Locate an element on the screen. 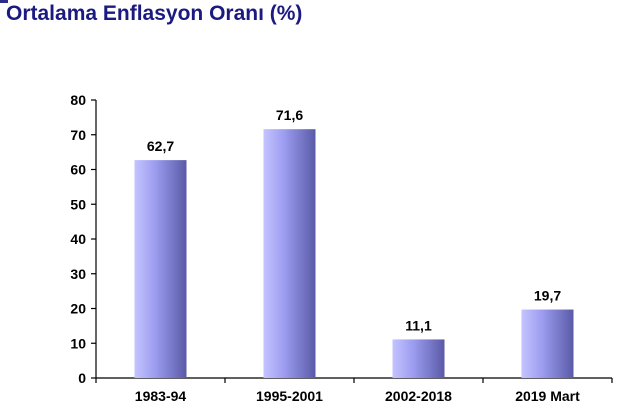 This screenshot has width=620, height=408. y-tick-label: 0 is located at coordinates (82, 378).